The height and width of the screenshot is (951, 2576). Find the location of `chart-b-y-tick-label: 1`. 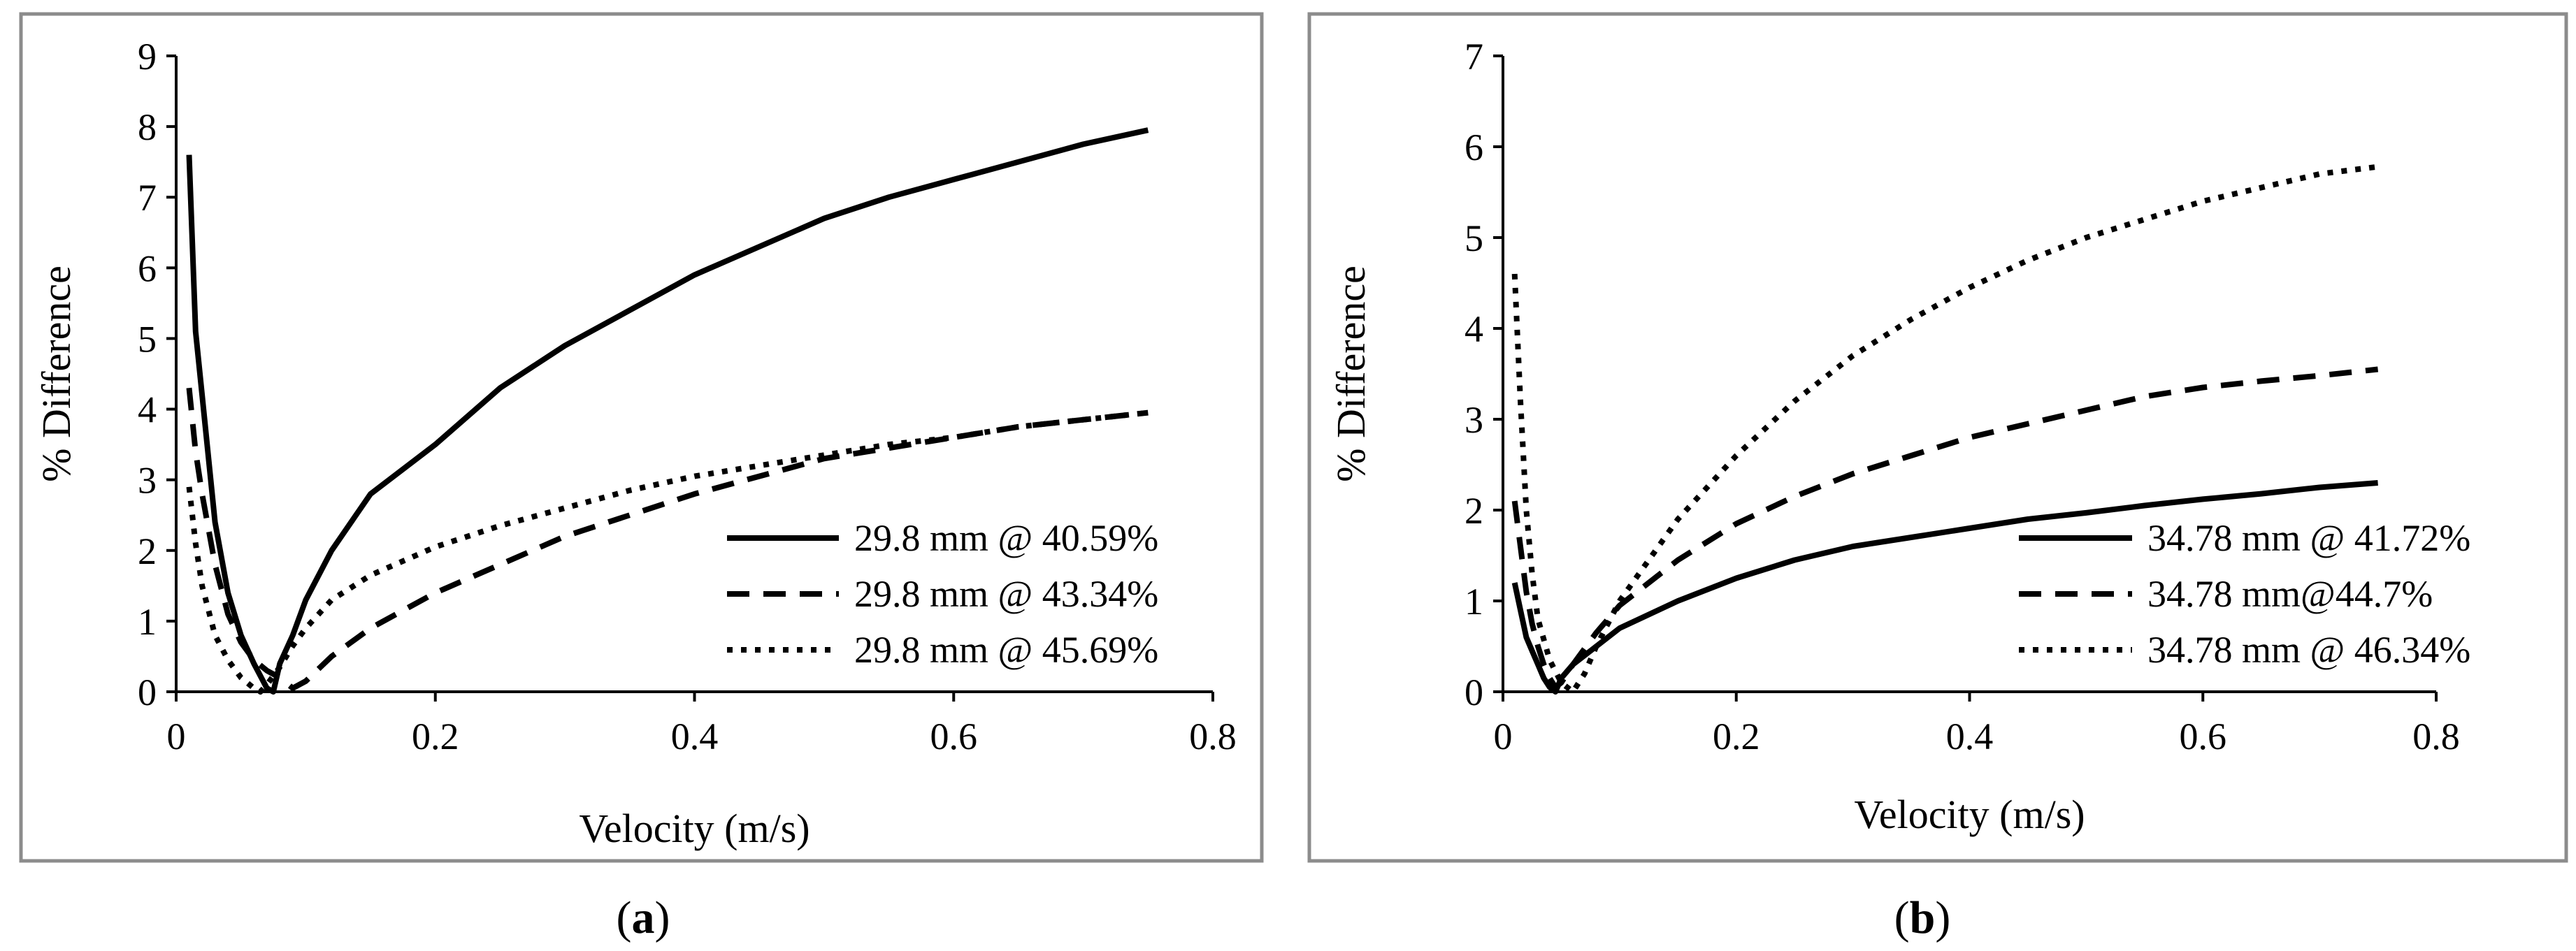

chart-b-y-tick-label: 1 is located at coordinates (1474, 602).